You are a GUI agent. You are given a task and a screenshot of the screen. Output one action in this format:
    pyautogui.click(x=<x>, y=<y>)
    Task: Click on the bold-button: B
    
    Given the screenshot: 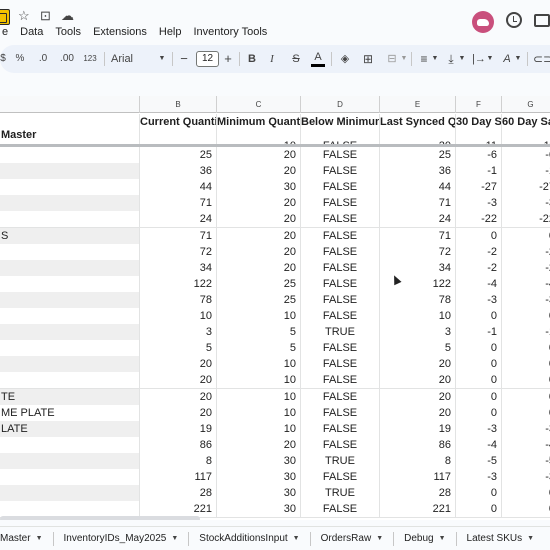 What is the action you would take?
    pyautogui.click(x=252, y=59)
    